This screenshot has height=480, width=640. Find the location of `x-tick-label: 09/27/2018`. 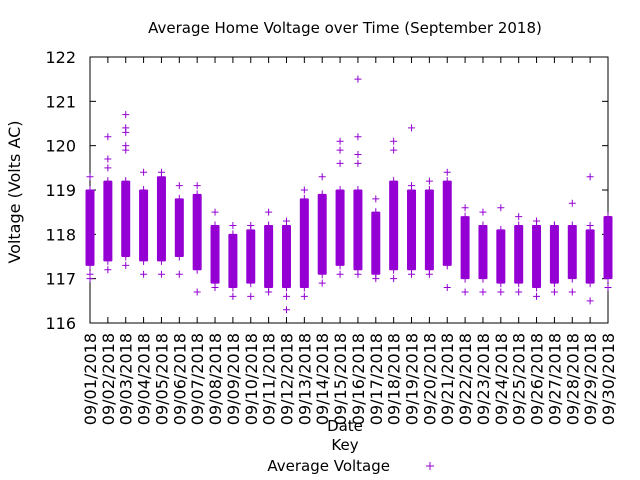

x-tick-label: 09/27/2018 is located at coordinates (554, 379).